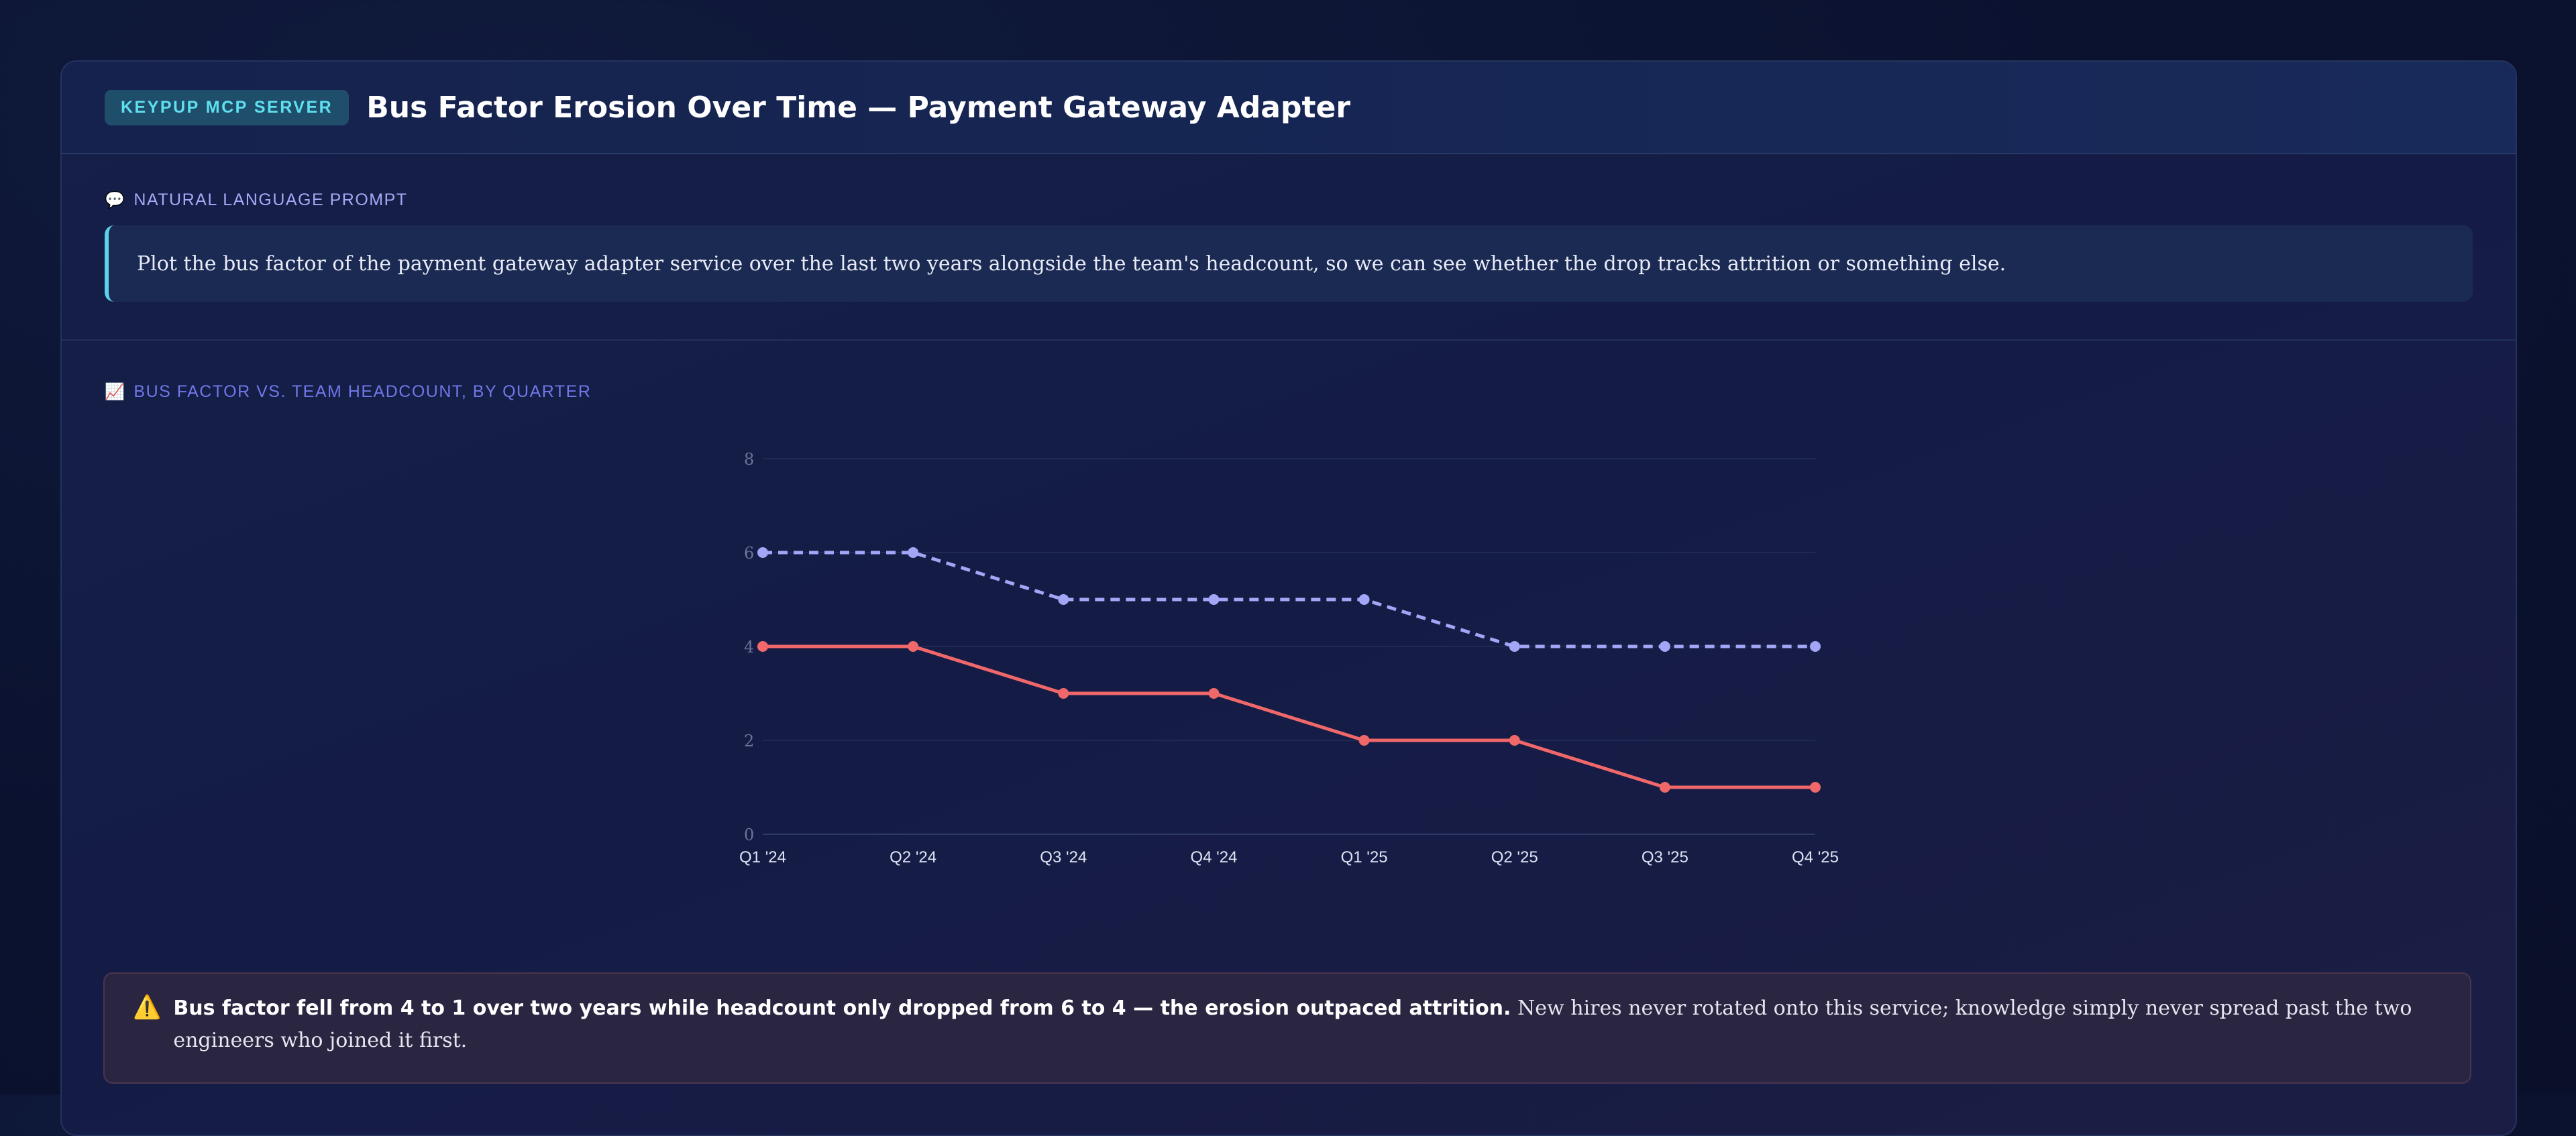  Describe the element at coordinates (270, 199) in the screenshot. I see `prompt-label-text: NATURAL LANGUAGE PROMPT` at that location.